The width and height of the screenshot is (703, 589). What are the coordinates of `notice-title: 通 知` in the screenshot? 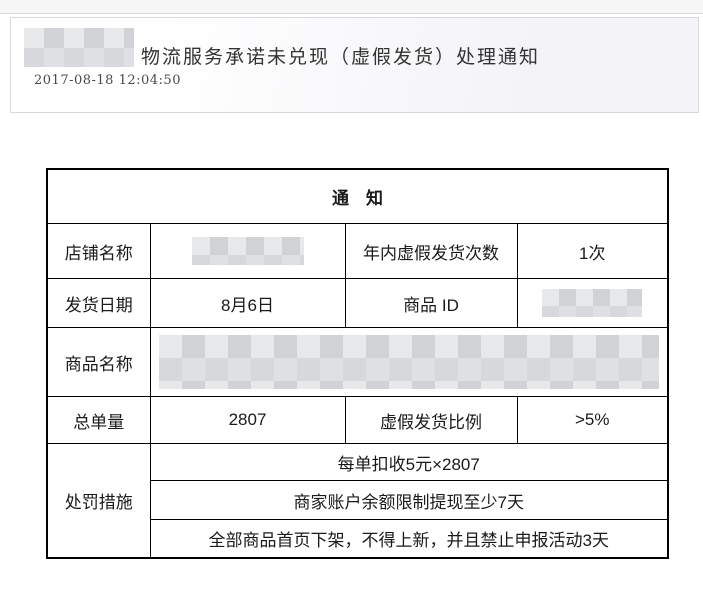 It's located at (357, 196).